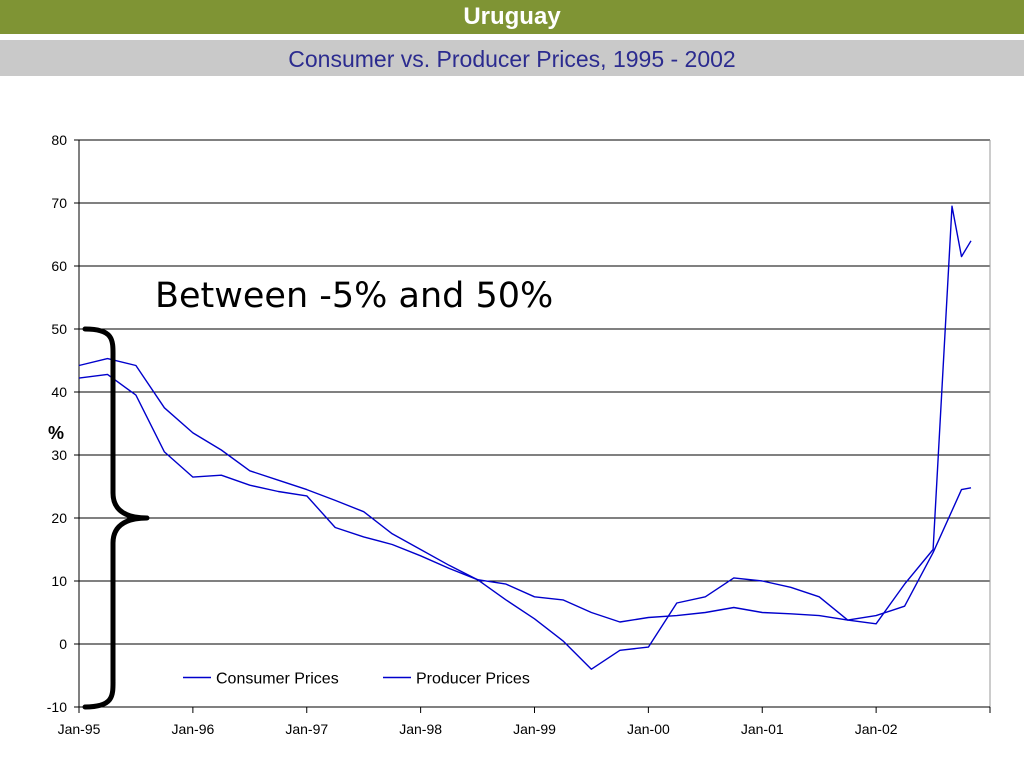  Describe the element at coordinates (648, 729) in the screenshot. I see `x-tick-label: Jan-00` at that location.